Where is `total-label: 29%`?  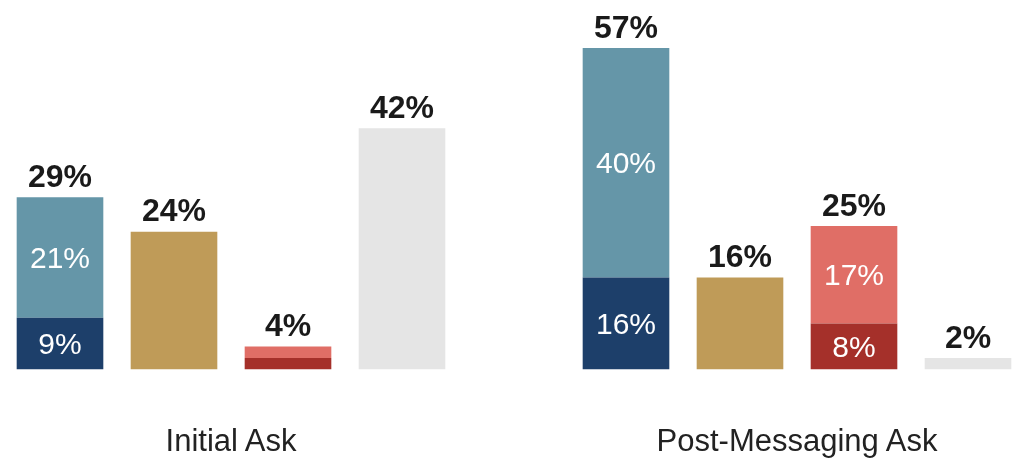
total-label: 29% is located at coordinates (60, 176).